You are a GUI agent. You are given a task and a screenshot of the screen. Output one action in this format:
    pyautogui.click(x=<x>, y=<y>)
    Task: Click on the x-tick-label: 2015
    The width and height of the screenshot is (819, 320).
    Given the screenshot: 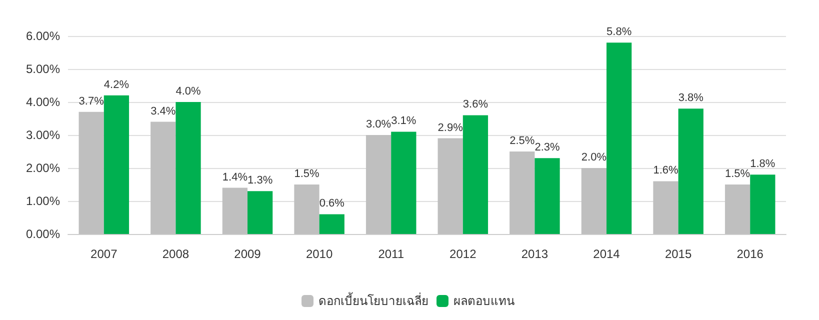 What is the action you would take?
    pyautogui.click(x=678, y=254)
    